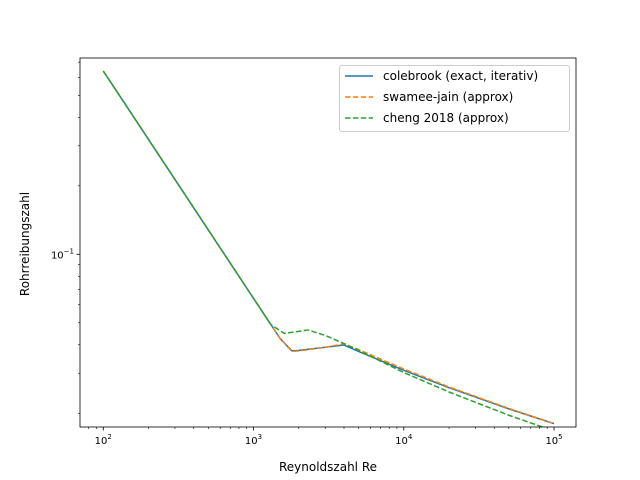 Image resolution: width=640 pixels, height=480 pixels. I want to click on y-tick-label-exponent: −1, so click(69, 251).